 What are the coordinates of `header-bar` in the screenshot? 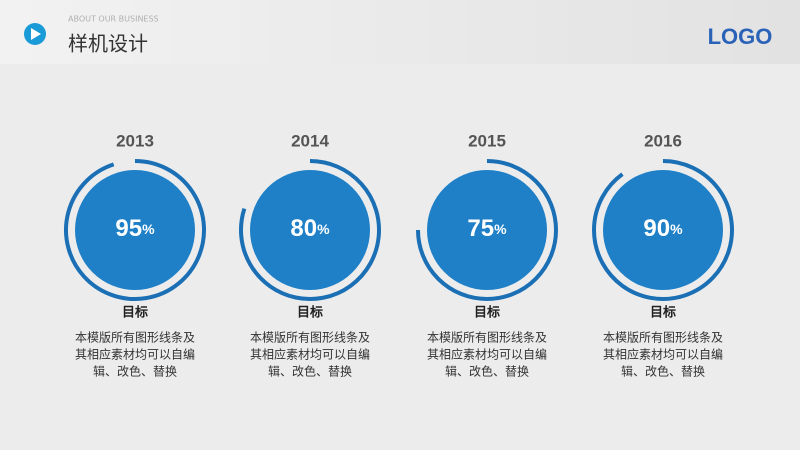 It's located at (400, 32).